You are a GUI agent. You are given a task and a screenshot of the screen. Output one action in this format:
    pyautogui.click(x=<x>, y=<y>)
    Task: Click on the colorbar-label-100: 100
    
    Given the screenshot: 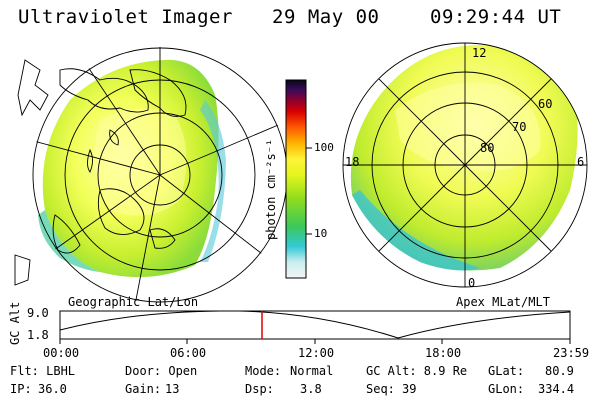 What is the action you would take?
    pyautogui.click(x=324, y=147)
    